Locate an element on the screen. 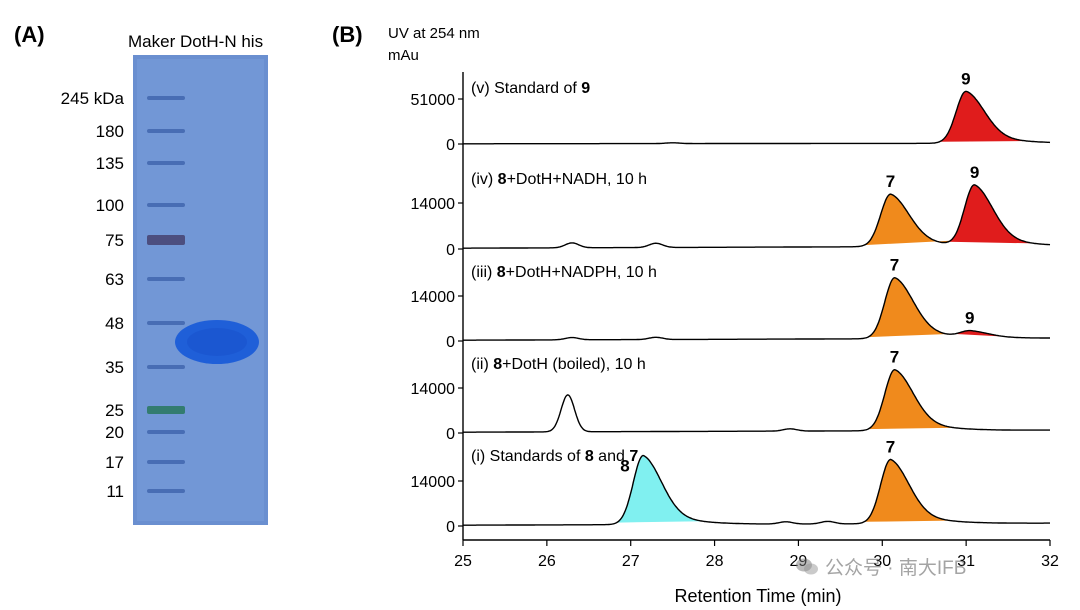 The height and width of the screenshot is (610, 1080). panel-a-label: (A) is located at coordinates (29, 34).